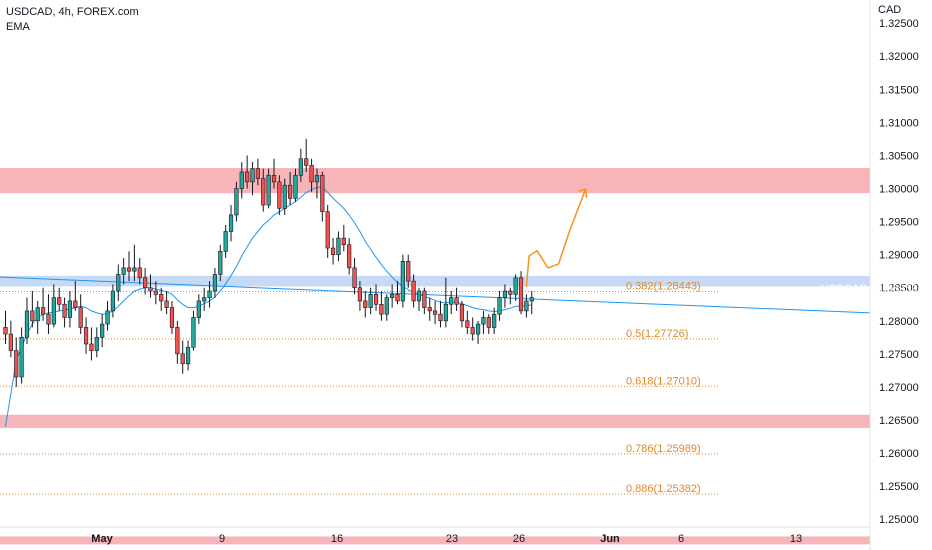 The height and width of the screenshot is (550, 932). I want to click on x-tick-0: May, so click(102, 539).